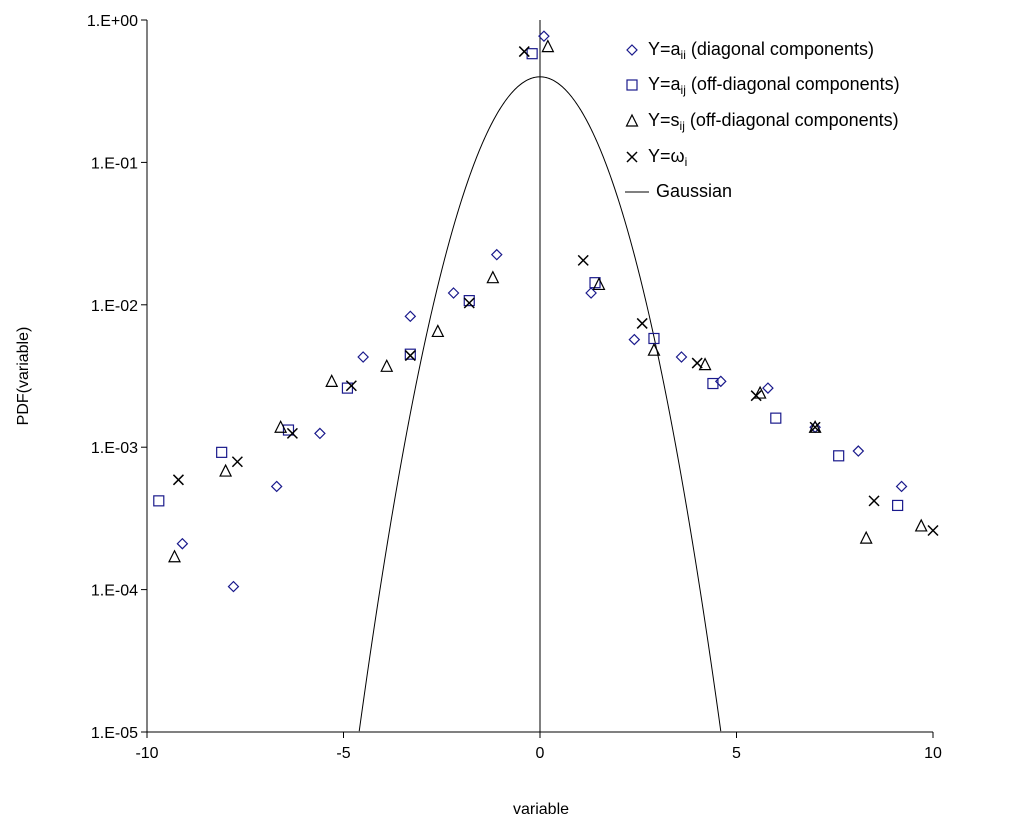 This screenshot has width=1029, height=831. I want to click on y-axis-label: PDF(variable), so click(23, 376).